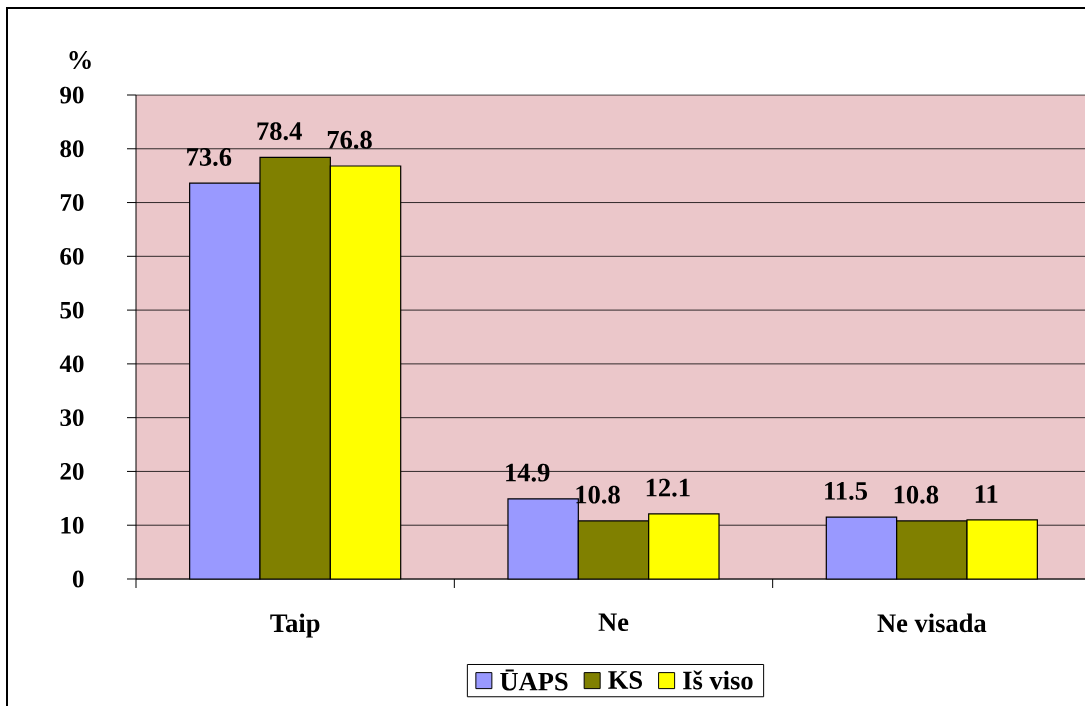 Image resolution: width=1085 pixels, height=706 pixels. What do you see at coordinates (209, 157) in the screenshot?
I see `data-label: 73.6` at bounding box center [209, 157].